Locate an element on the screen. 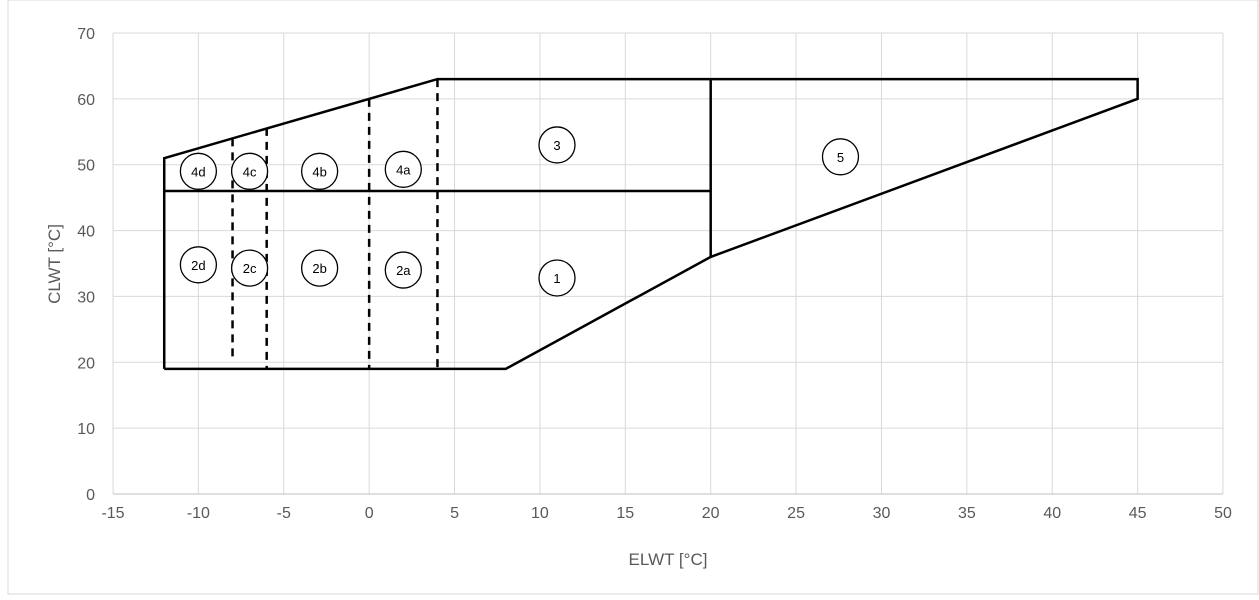 This screenshot has height=600, width=1259. x-tick-label: 15 is located at coordinates (625, 513).